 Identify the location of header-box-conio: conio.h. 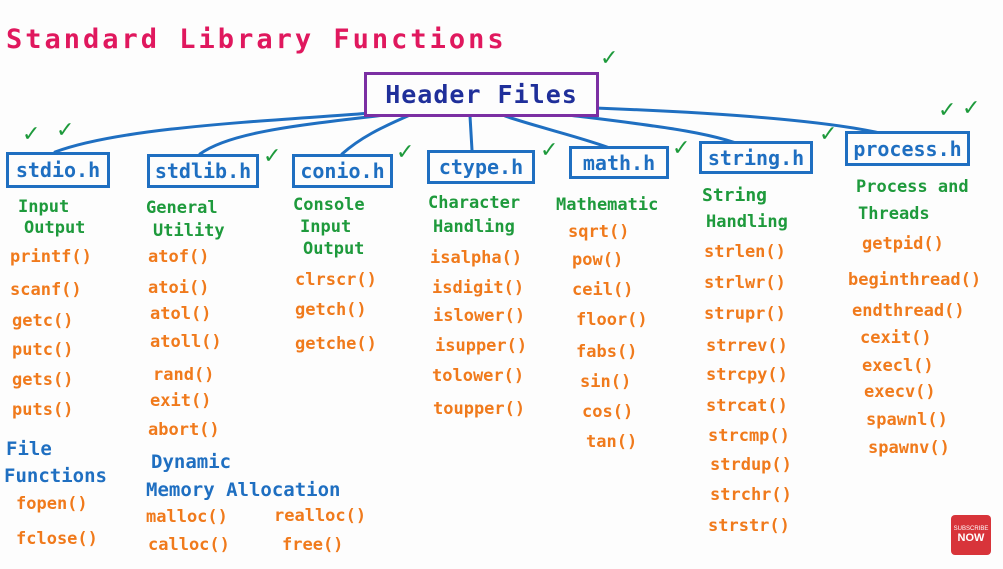
(342, 171).